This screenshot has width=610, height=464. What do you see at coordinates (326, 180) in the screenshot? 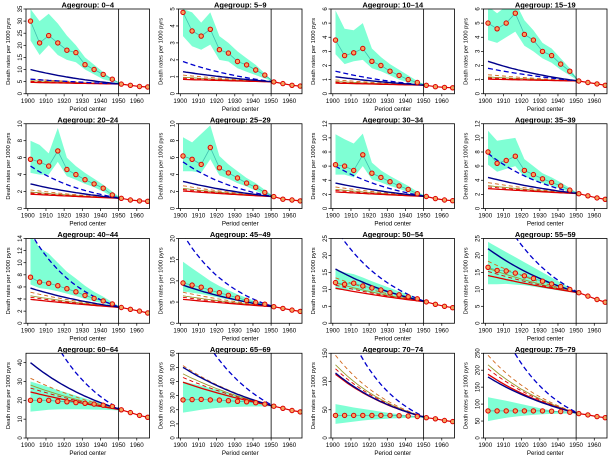
I see `y-tick-label: 4` at bounding box center [326, 180].